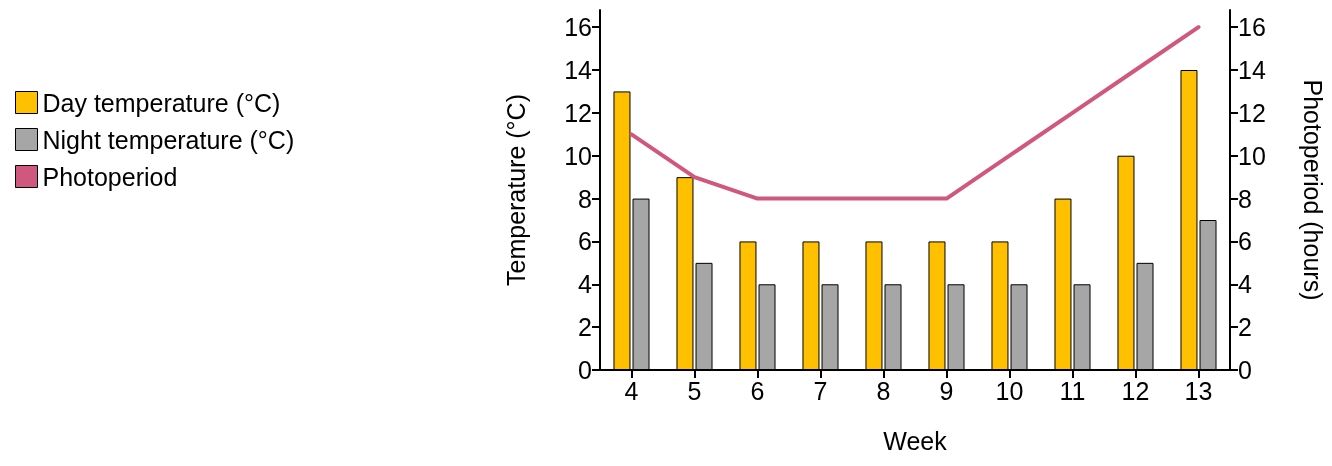 This screenshot has width=1332, height=466. What do you see at coordinates (694, 390) in the screenshot?
I see `x-tick-label: 5` at bounding box center [694, 390].